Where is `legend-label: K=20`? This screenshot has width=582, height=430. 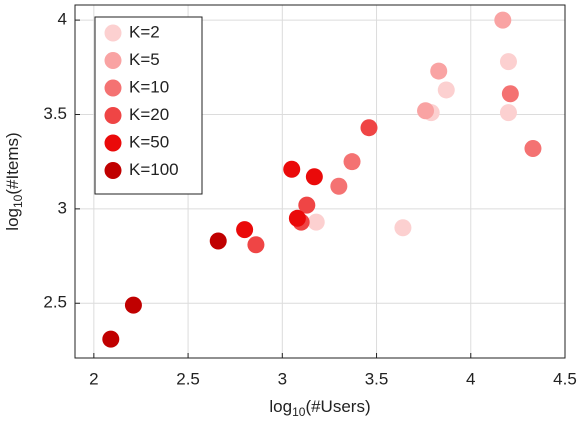
legend-label: K=20 is located at coordinates (149, 114).